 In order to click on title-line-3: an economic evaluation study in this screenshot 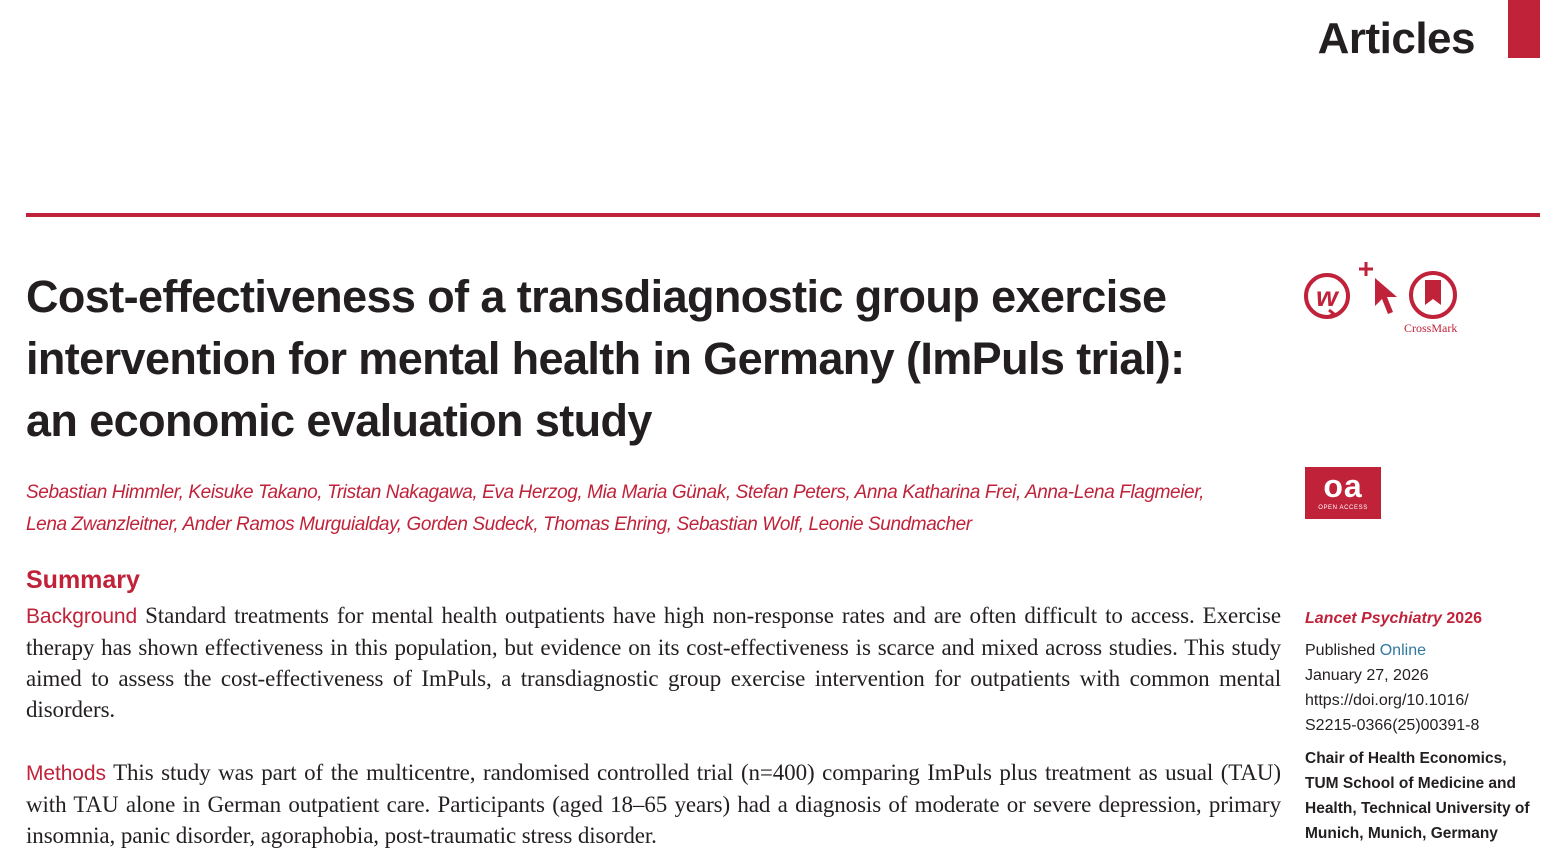, I will do `click(339, 420)`.